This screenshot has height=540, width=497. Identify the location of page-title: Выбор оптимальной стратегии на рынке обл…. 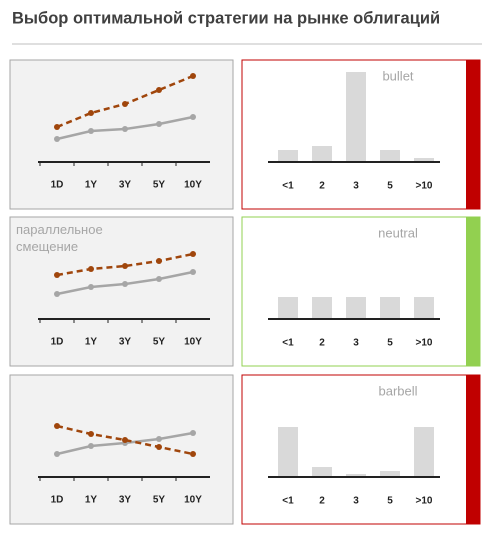
(226, 18).